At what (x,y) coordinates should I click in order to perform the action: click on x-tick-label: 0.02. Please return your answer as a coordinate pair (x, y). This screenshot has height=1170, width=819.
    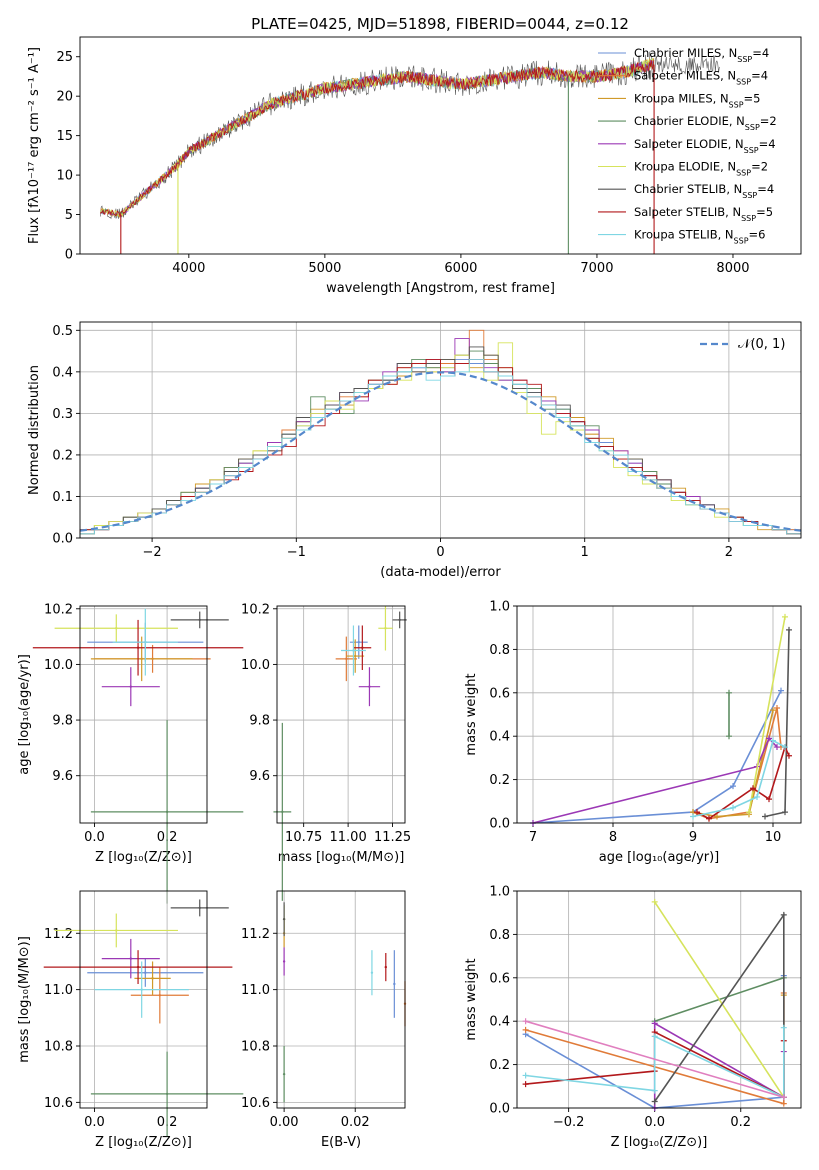
    Looking at the image, I should click on (355, 1122).